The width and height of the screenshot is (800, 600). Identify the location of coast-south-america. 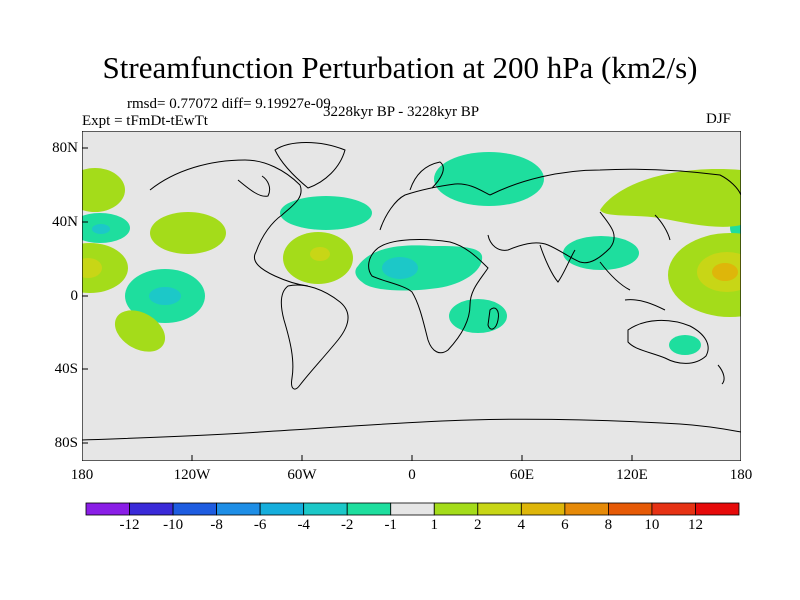
(314, 337).